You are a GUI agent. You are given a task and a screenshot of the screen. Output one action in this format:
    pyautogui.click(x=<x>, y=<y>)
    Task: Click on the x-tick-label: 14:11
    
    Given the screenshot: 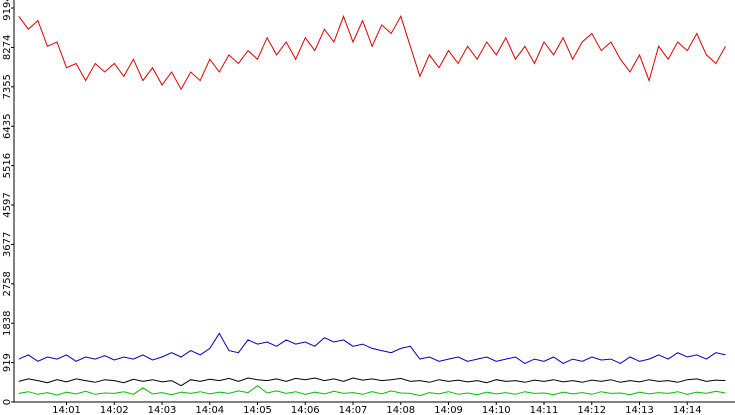 What is the action you would take?
    pyautogui.click(x=544, y=410)
    